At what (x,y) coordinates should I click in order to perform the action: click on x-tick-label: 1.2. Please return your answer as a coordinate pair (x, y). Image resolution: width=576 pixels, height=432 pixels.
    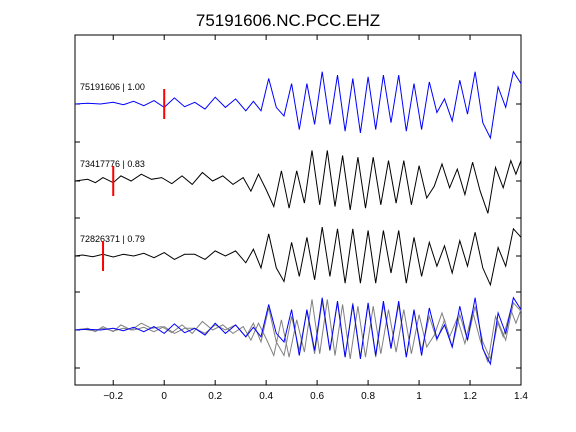
    Looking at the image, I should click on (470, 396).